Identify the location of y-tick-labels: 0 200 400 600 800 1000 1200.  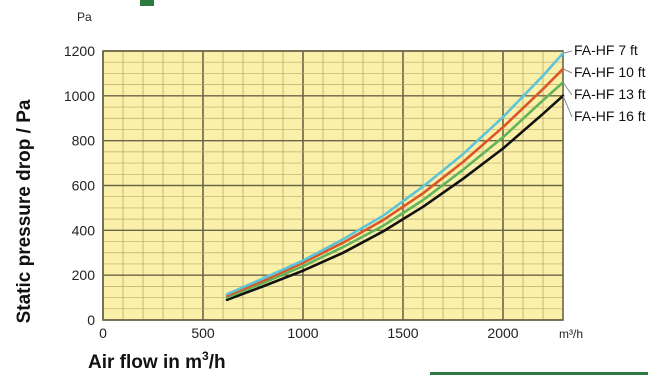
(79, 185).